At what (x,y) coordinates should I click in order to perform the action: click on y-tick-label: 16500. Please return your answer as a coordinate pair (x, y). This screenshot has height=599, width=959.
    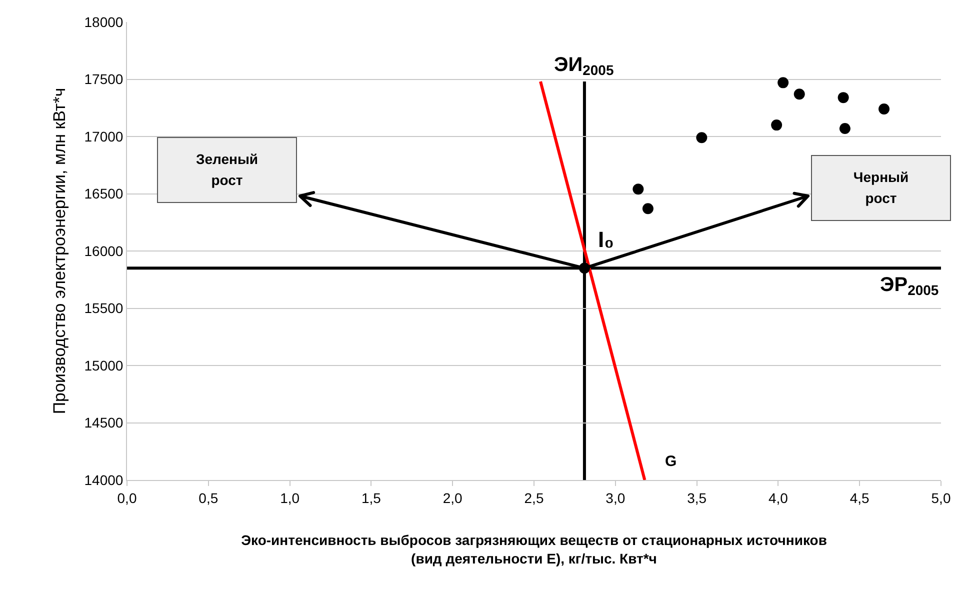
    Looking at the image, I should click on (104, 194).